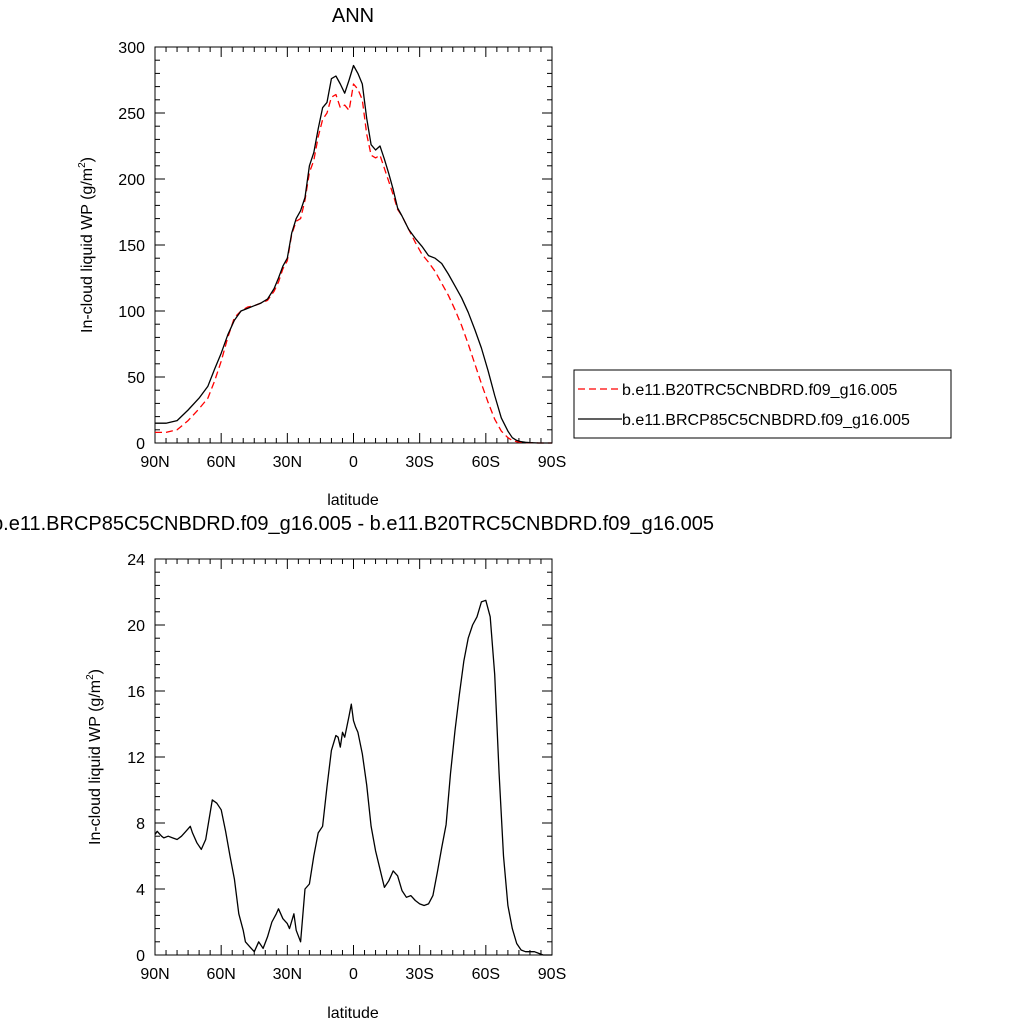  What do you see at coordinates (766, 420) in the screenshot?
I see `legend-label: b.e11.BRCP85C5CNBDRD.f09_g16.005` at bounding box center [766, 420].